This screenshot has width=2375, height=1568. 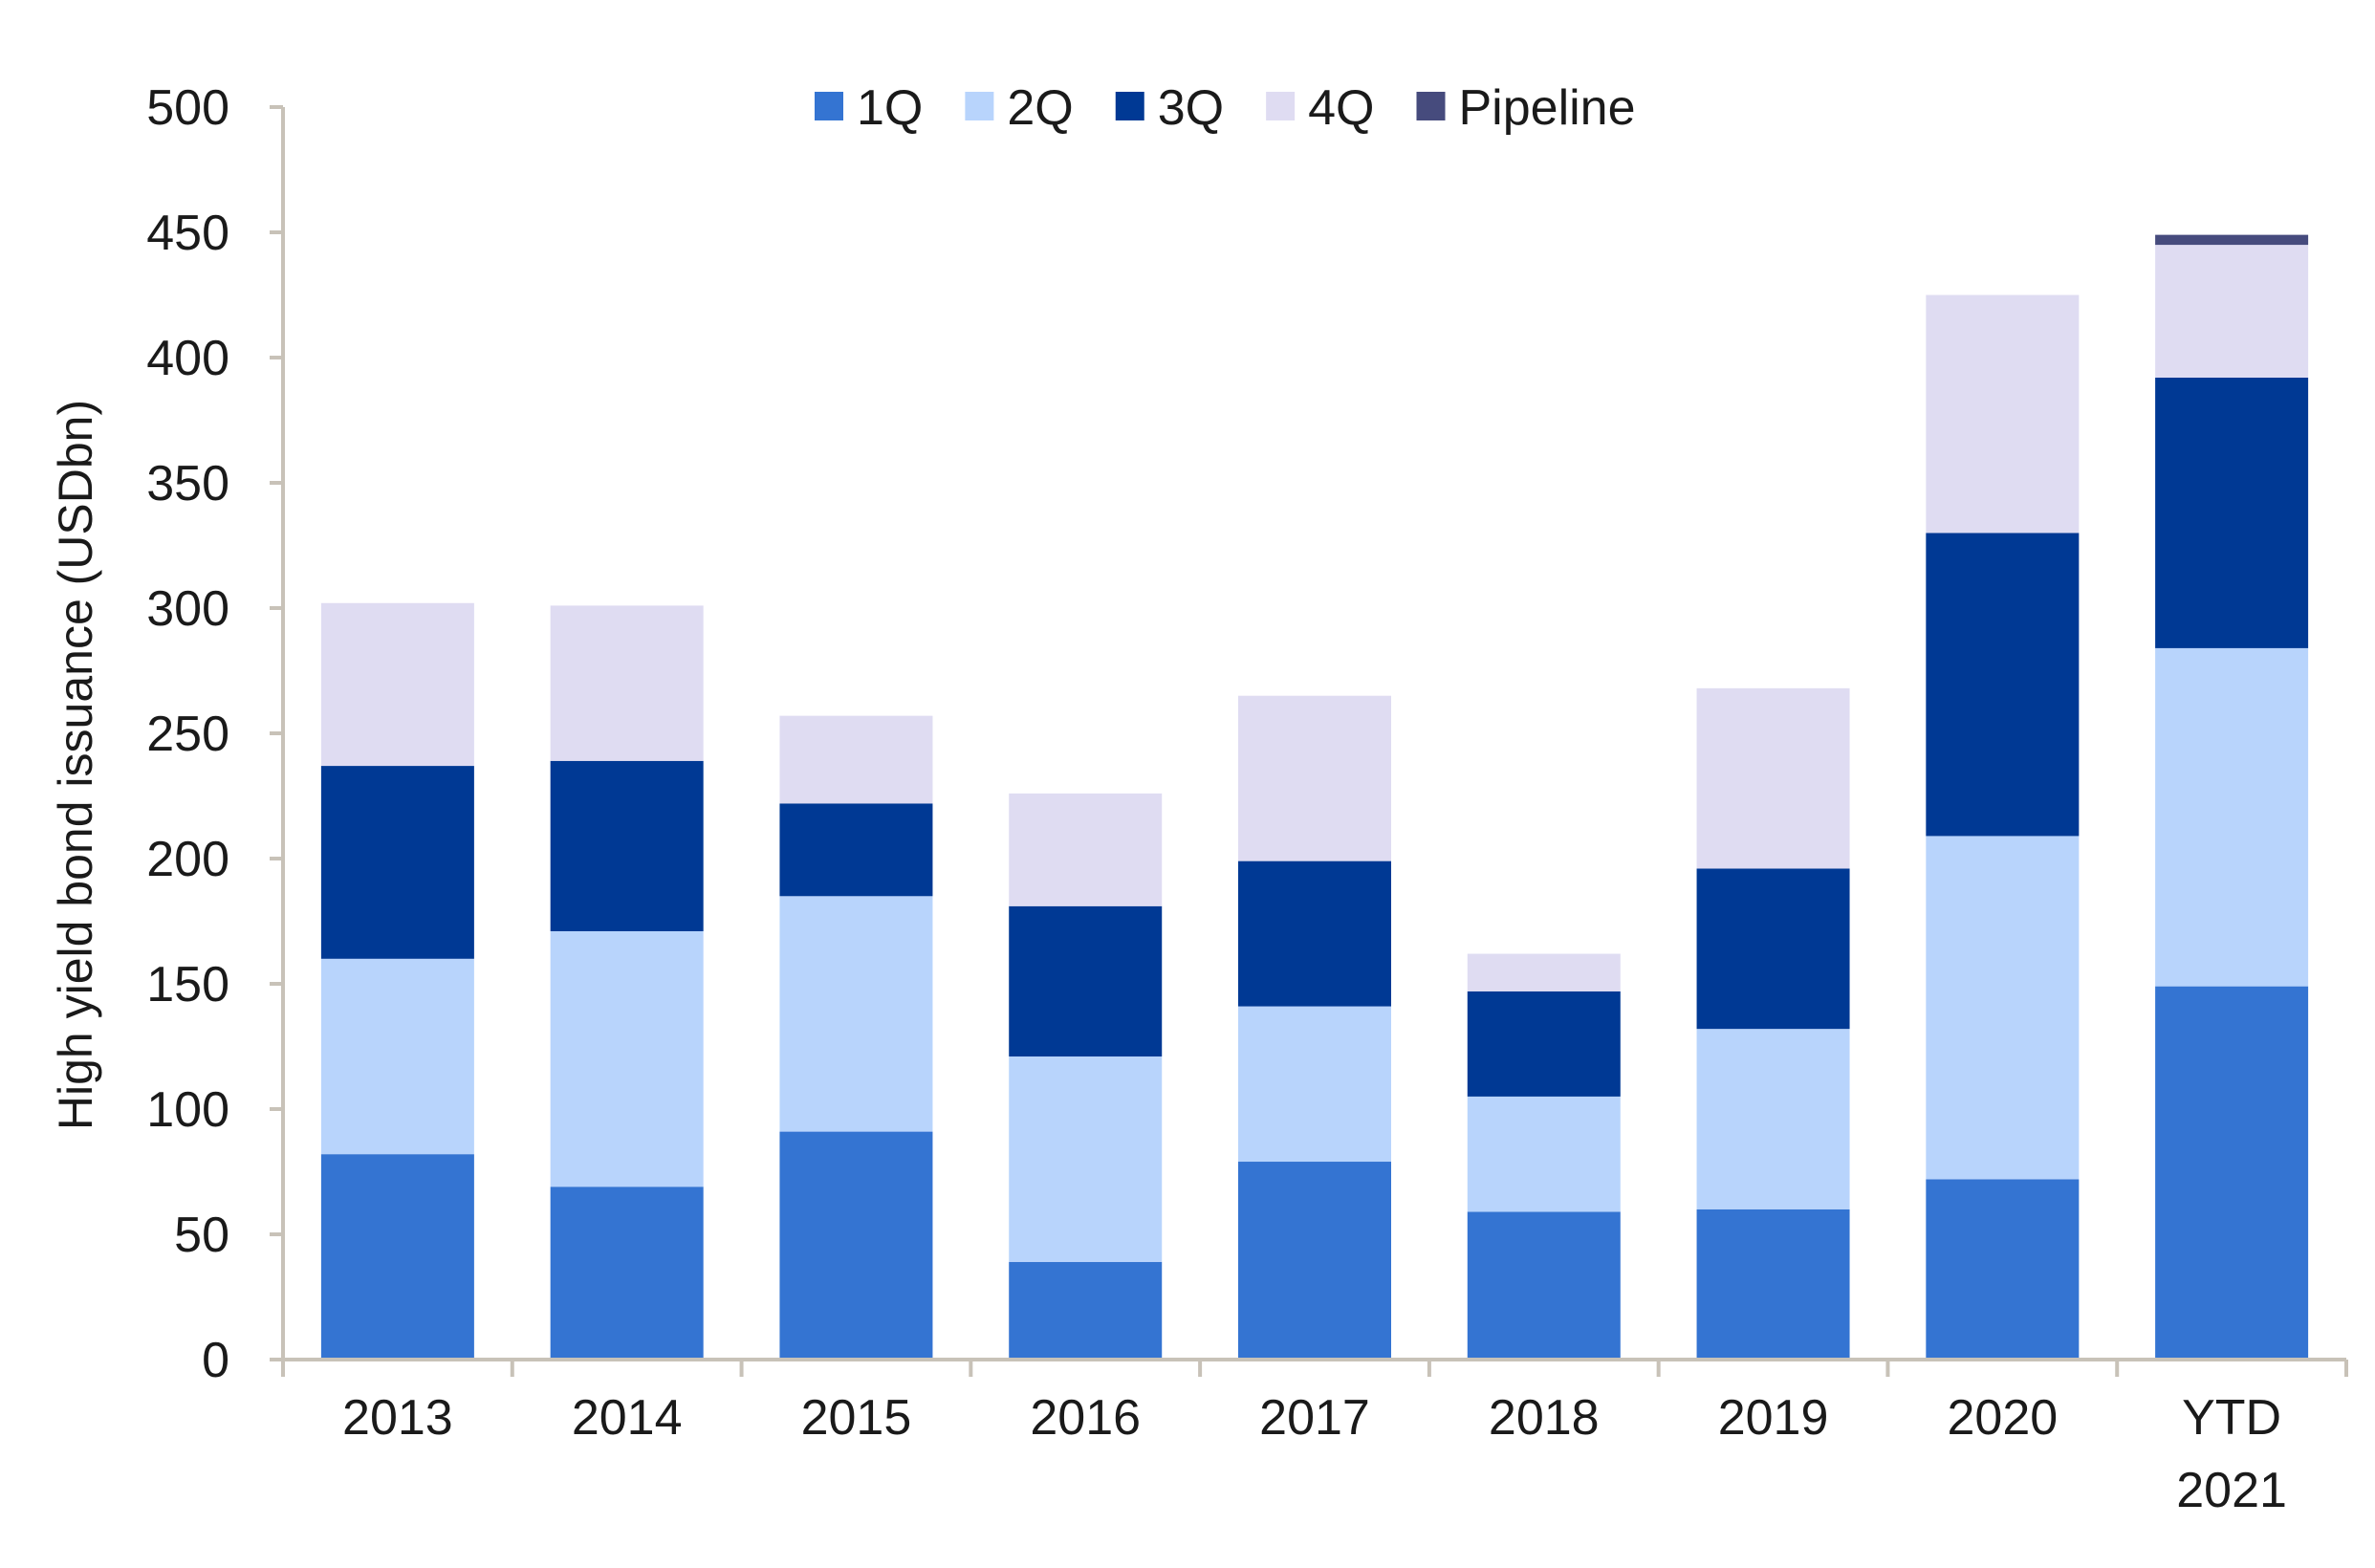 I want to click on x-tick-label: 2020, so click(x=2002, y=1418).